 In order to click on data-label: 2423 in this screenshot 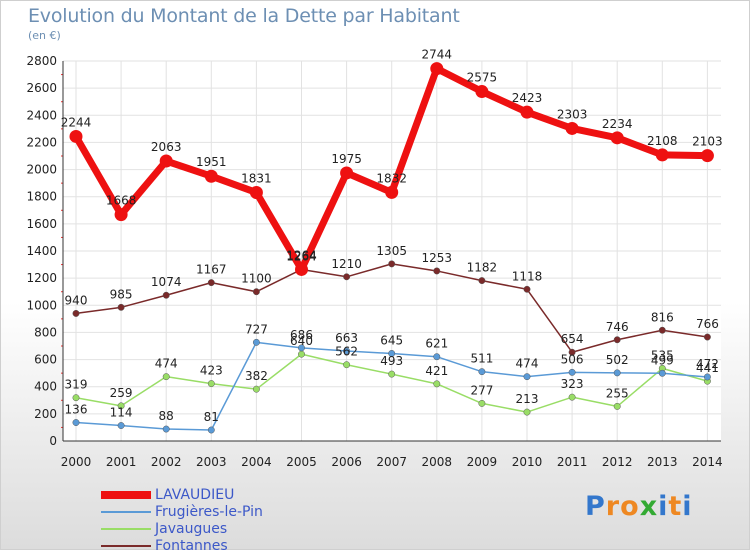, I will do `click(527, 98)`.